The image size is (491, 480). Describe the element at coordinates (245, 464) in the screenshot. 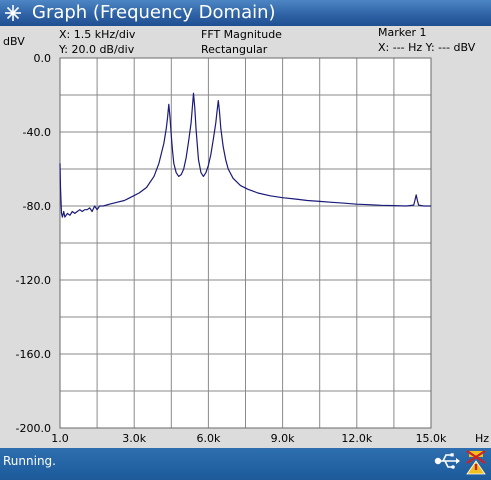

I see `status-bar: Running.` at that location.